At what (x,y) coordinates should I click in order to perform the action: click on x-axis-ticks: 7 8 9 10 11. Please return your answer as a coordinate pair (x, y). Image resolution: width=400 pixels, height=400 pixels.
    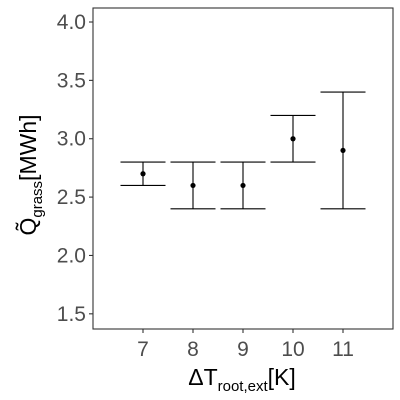
    Looking at the image, I should click on (245, 345).